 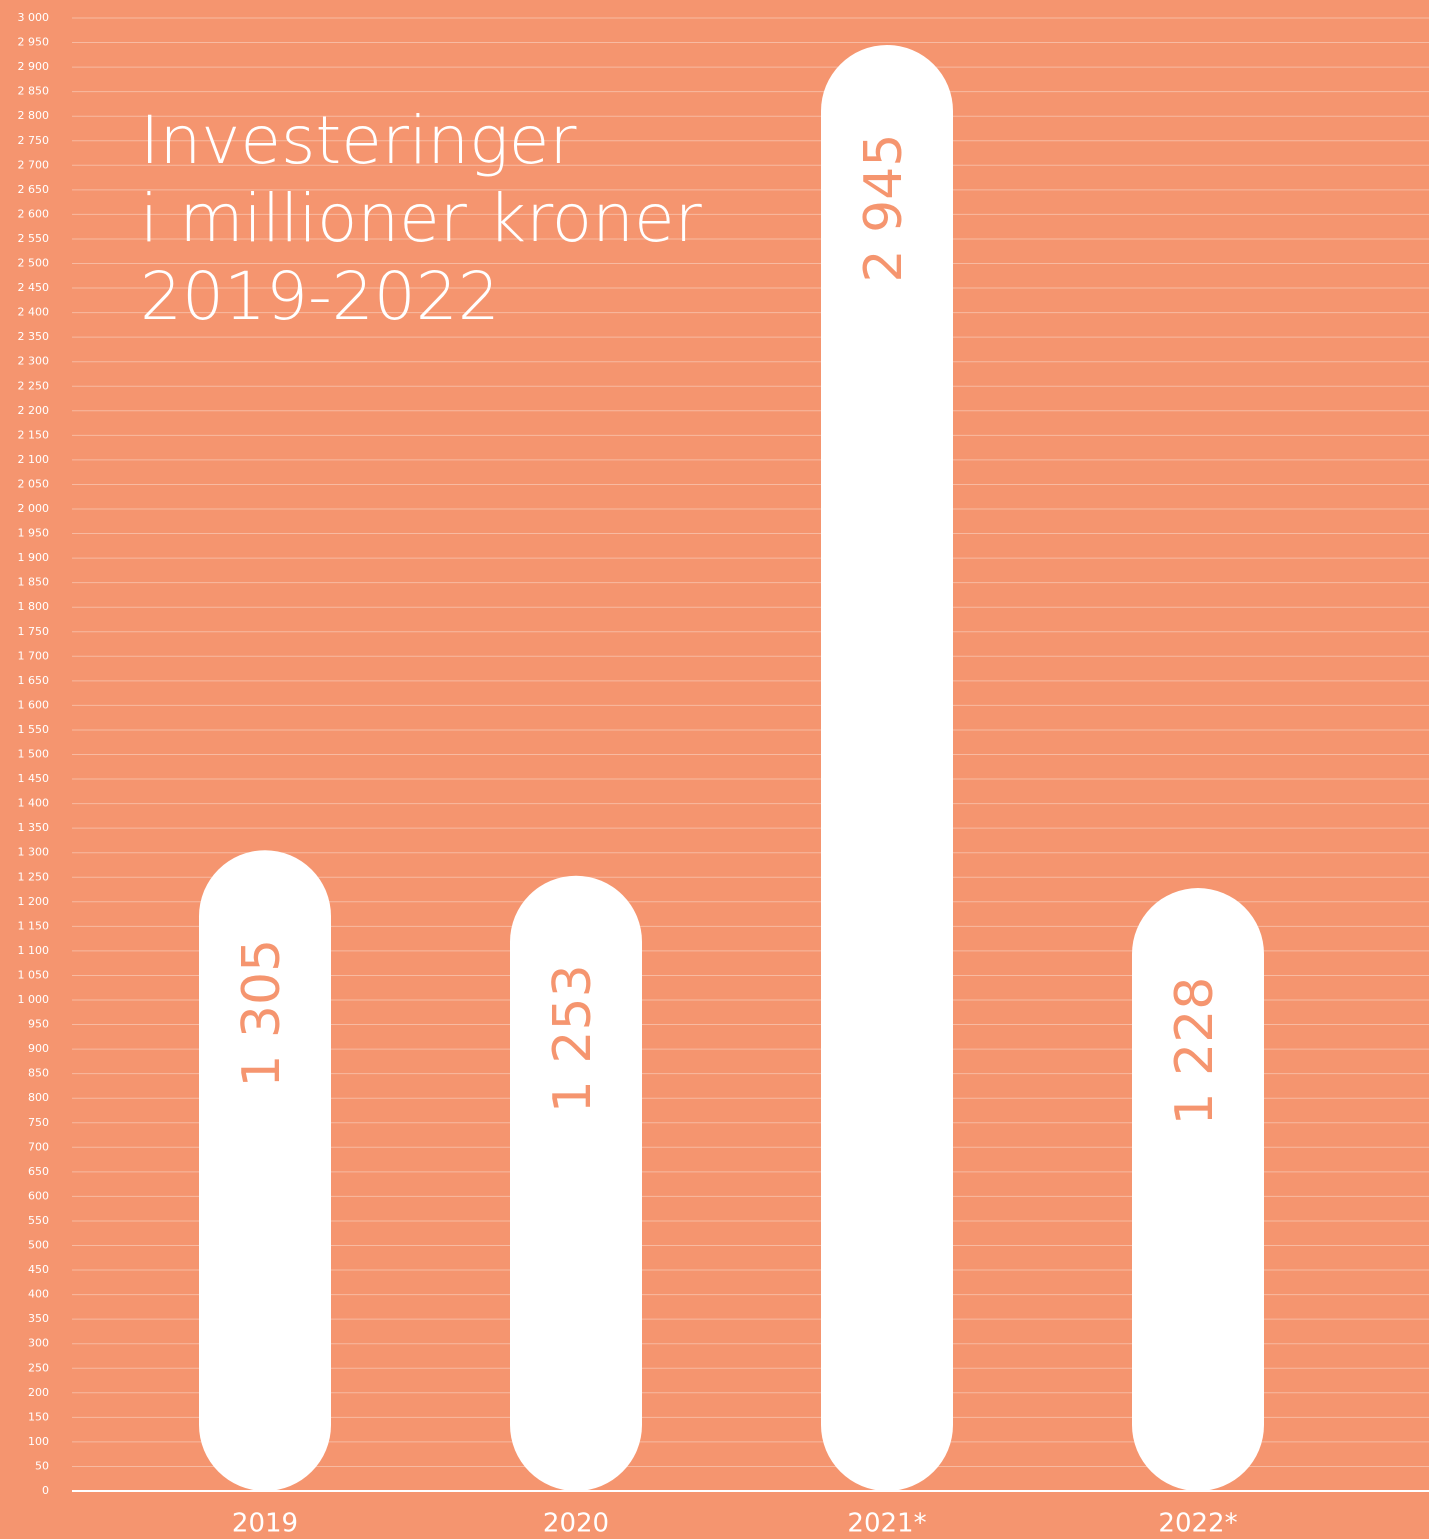 I want to click on y-tick-label: 2 100, so click(x=34, y=459).